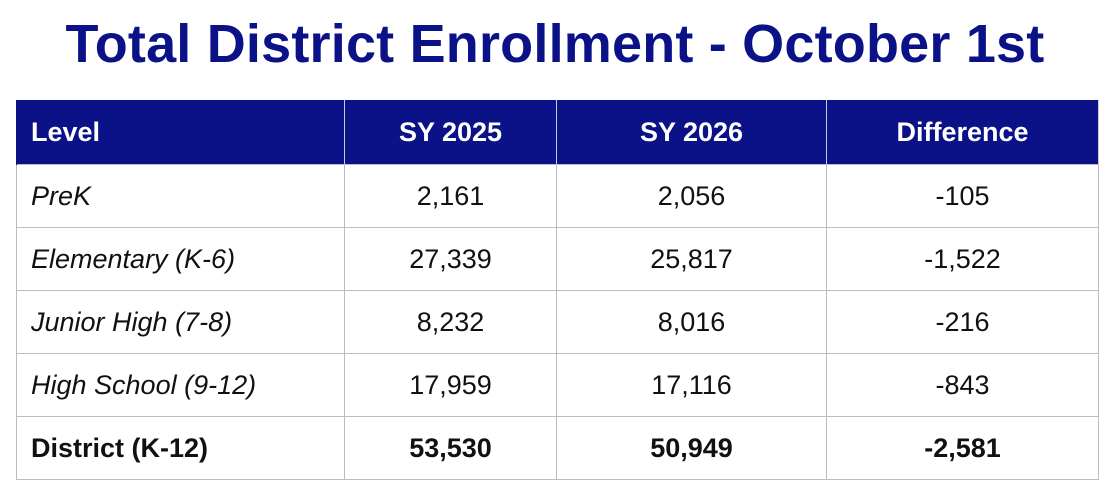  I want to click on cell-sy2025: 2,161, so click(450, 196).